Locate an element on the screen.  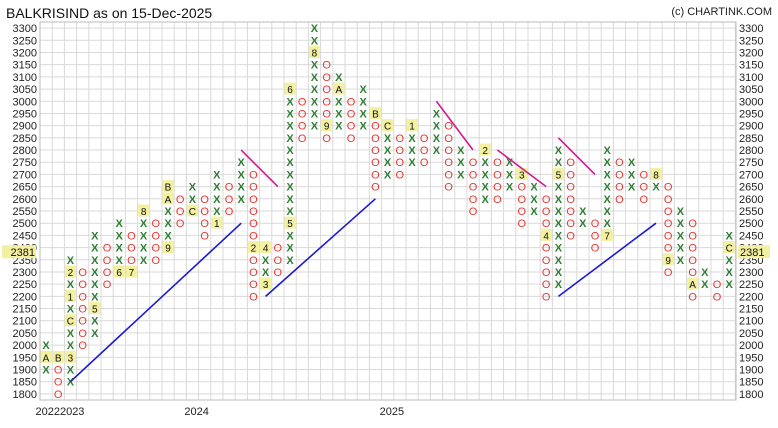
pf-month-marker: 5 is located at coordinates (559, 175).